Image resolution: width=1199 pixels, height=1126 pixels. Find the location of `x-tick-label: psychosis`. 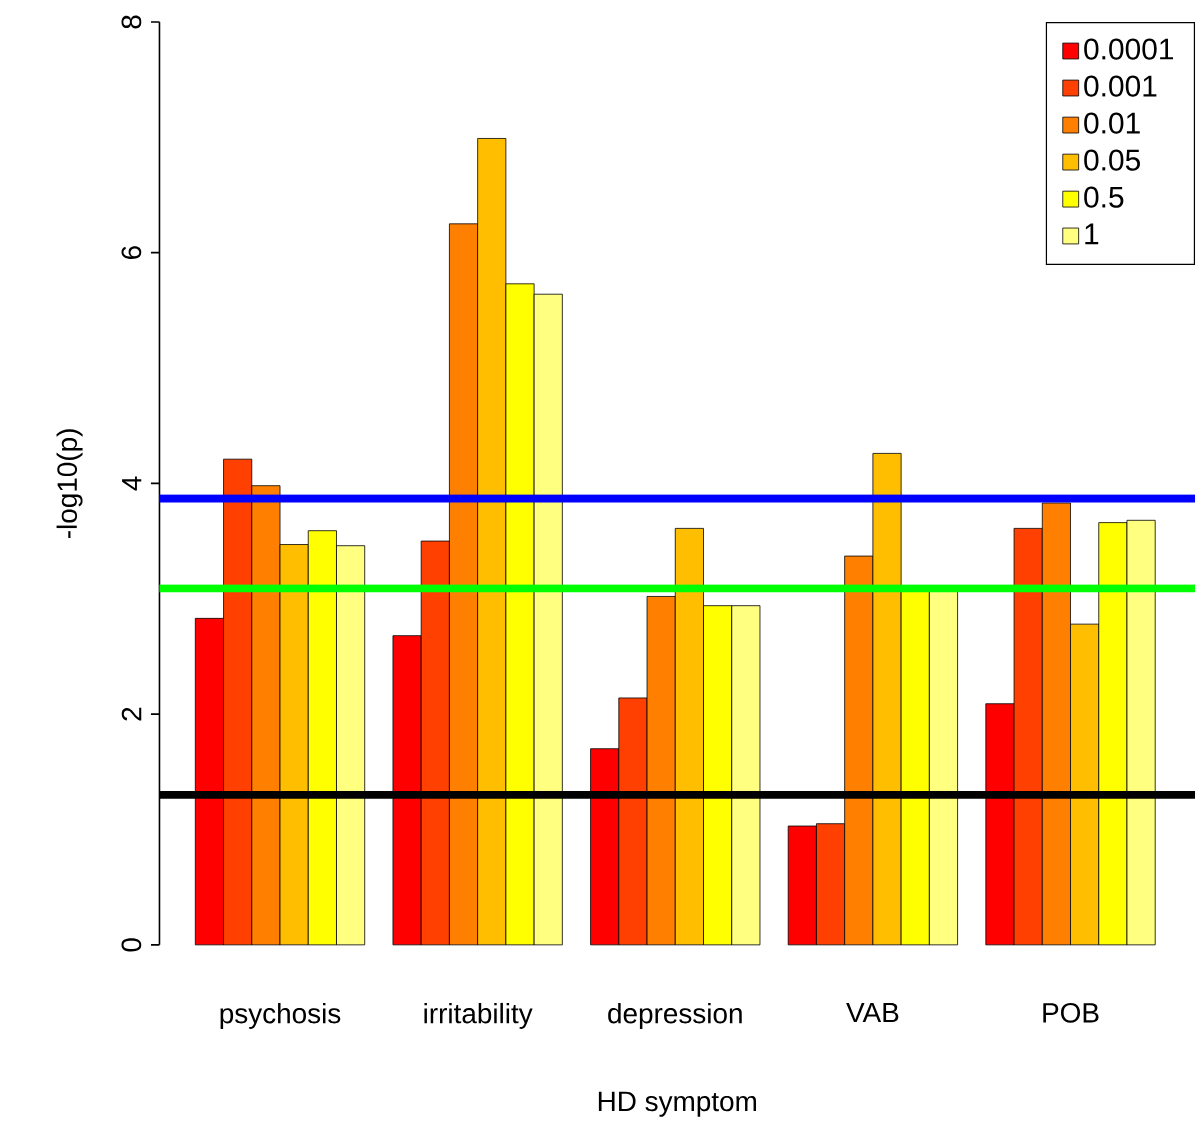

x-tick-label: psychosis is located at coordinates (280, 1015).